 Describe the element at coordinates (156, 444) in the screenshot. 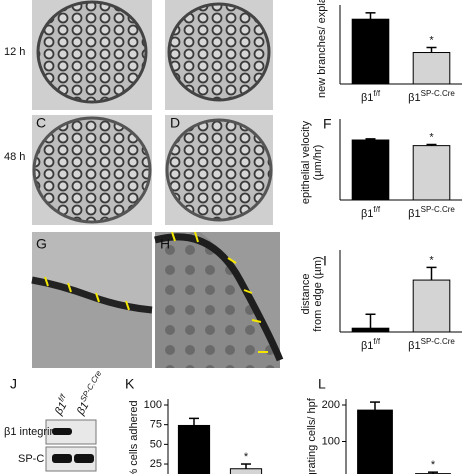

I see `y-tick-label: 50` at that location.